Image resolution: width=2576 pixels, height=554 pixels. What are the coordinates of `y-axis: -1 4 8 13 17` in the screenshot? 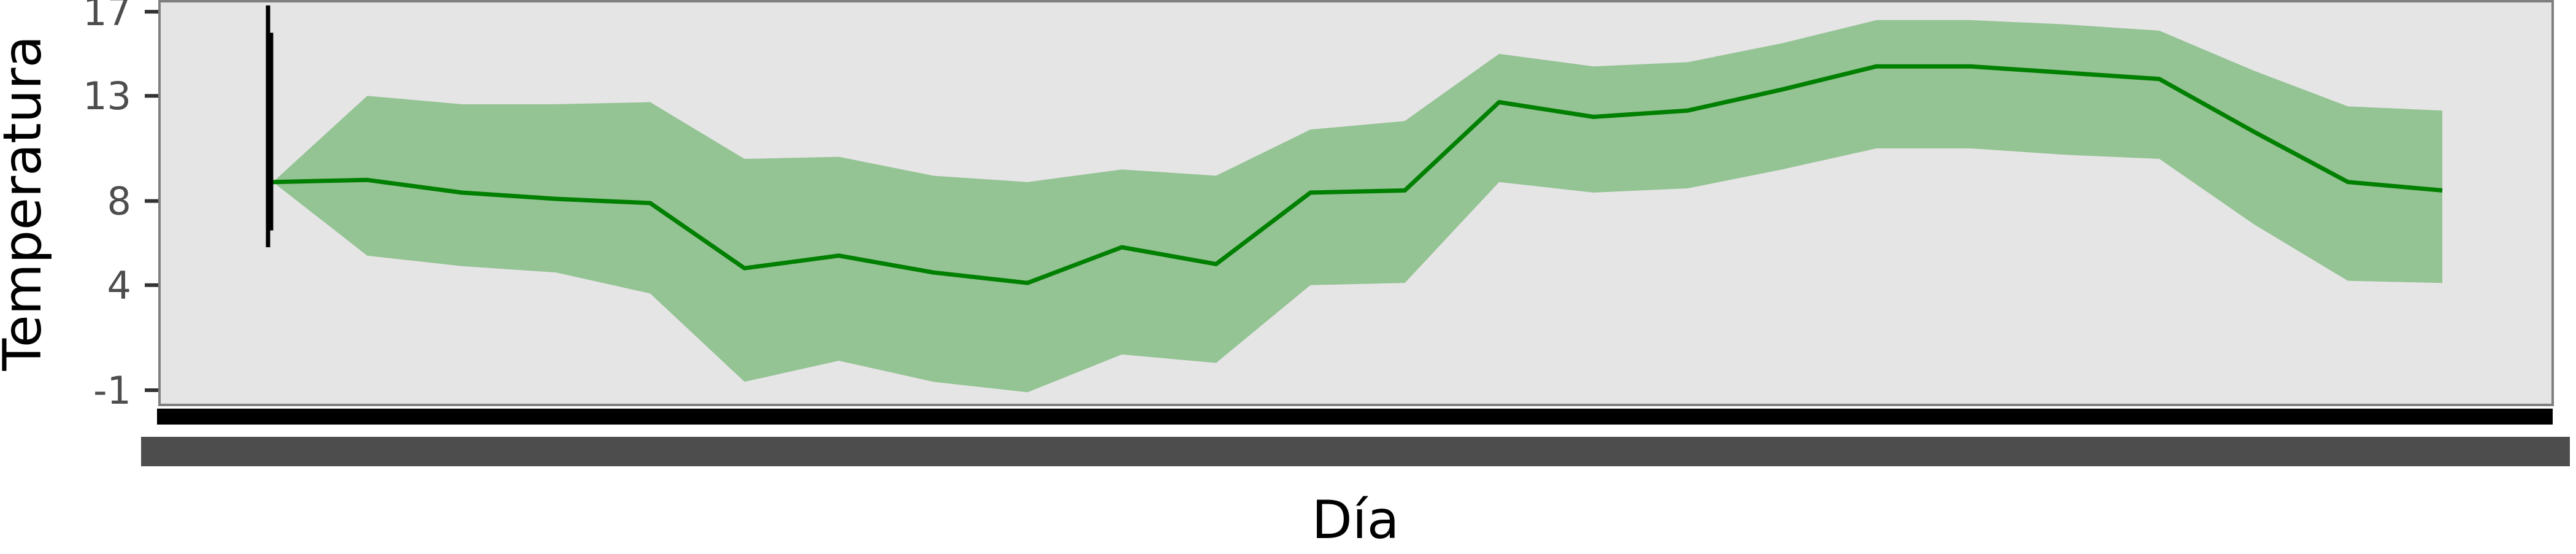 It's located at (120, 206).